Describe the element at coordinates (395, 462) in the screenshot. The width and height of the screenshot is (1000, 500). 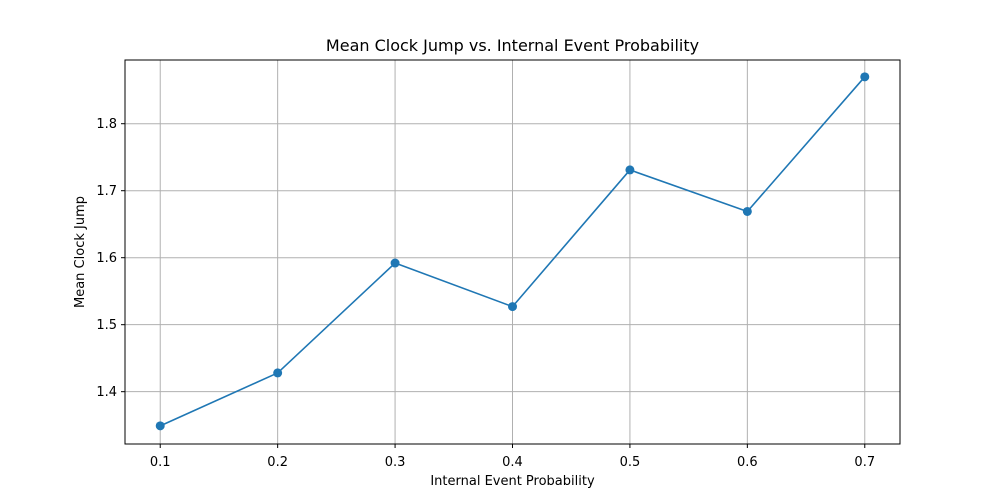
I see `x-tick-label: 0.3` at that location.